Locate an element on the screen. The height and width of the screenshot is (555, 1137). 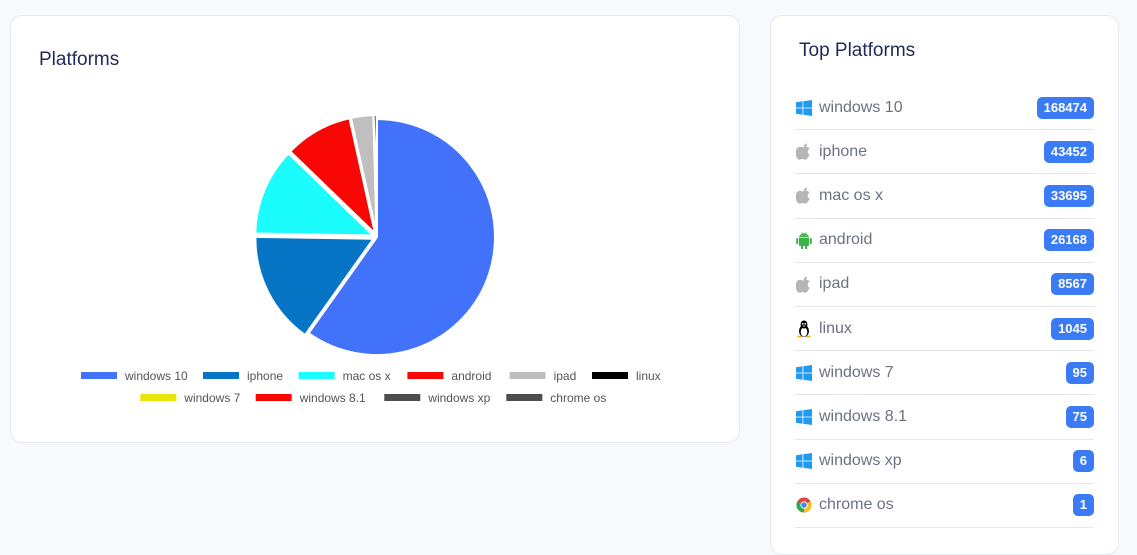
platform-row: linux 1045 is located at coordinates (944, 329).